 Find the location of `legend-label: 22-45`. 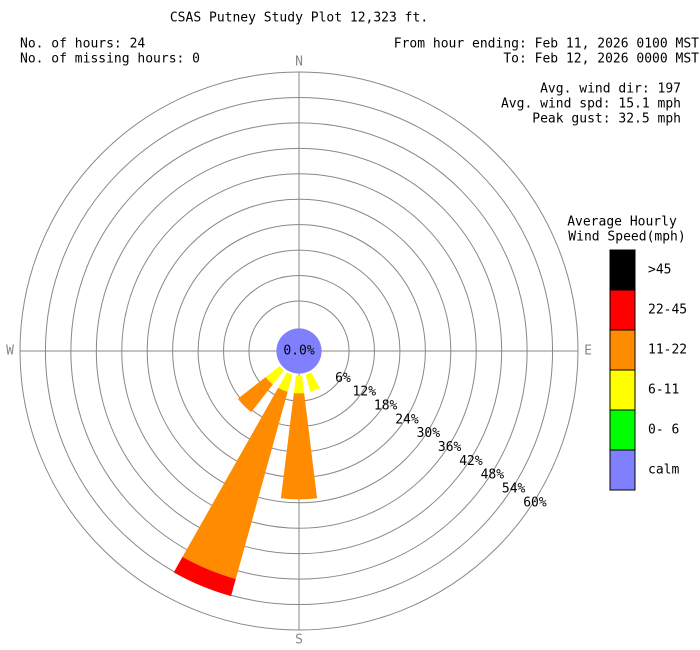

legend-label: 22-45 is located at coordinates (667, 310).